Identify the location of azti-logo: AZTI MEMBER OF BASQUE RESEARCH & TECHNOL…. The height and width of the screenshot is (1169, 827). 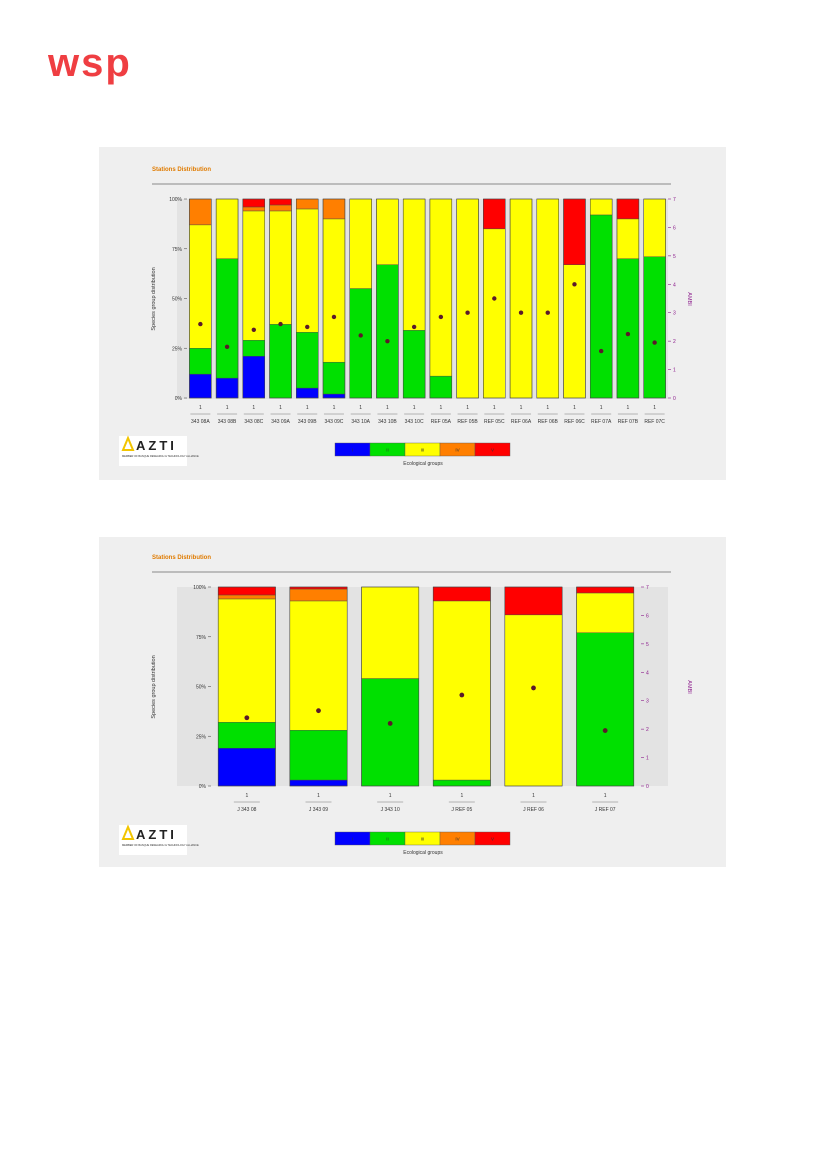
(159, 839).